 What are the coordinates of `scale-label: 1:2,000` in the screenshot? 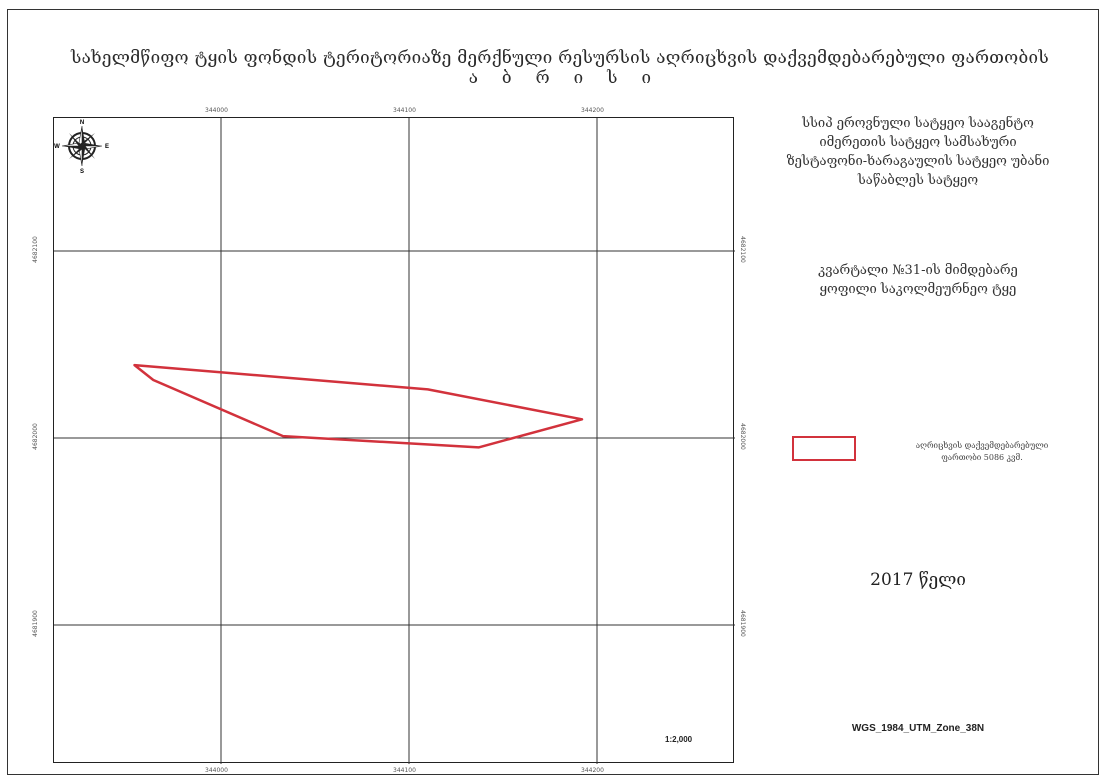 It's located at (679, 739).